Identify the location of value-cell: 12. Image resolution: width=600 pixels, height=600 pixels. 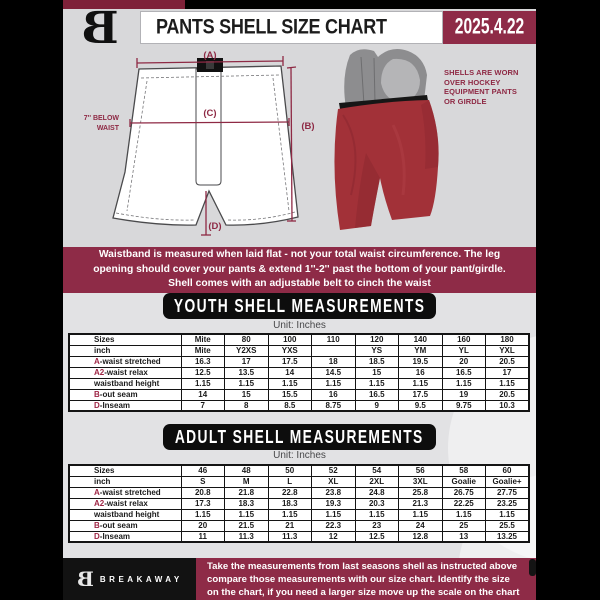
(333, 536).